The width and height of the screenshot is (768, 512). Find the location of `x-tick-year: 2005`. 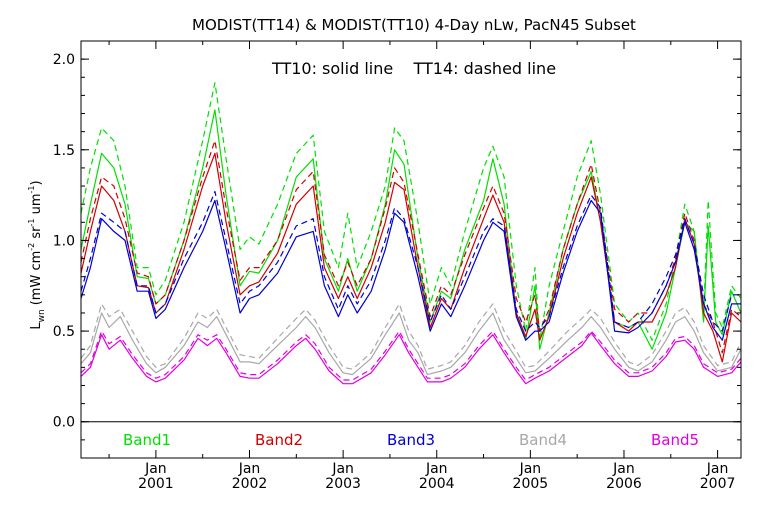

x-tick-year: 2005 is located at coordinates (531, 484).